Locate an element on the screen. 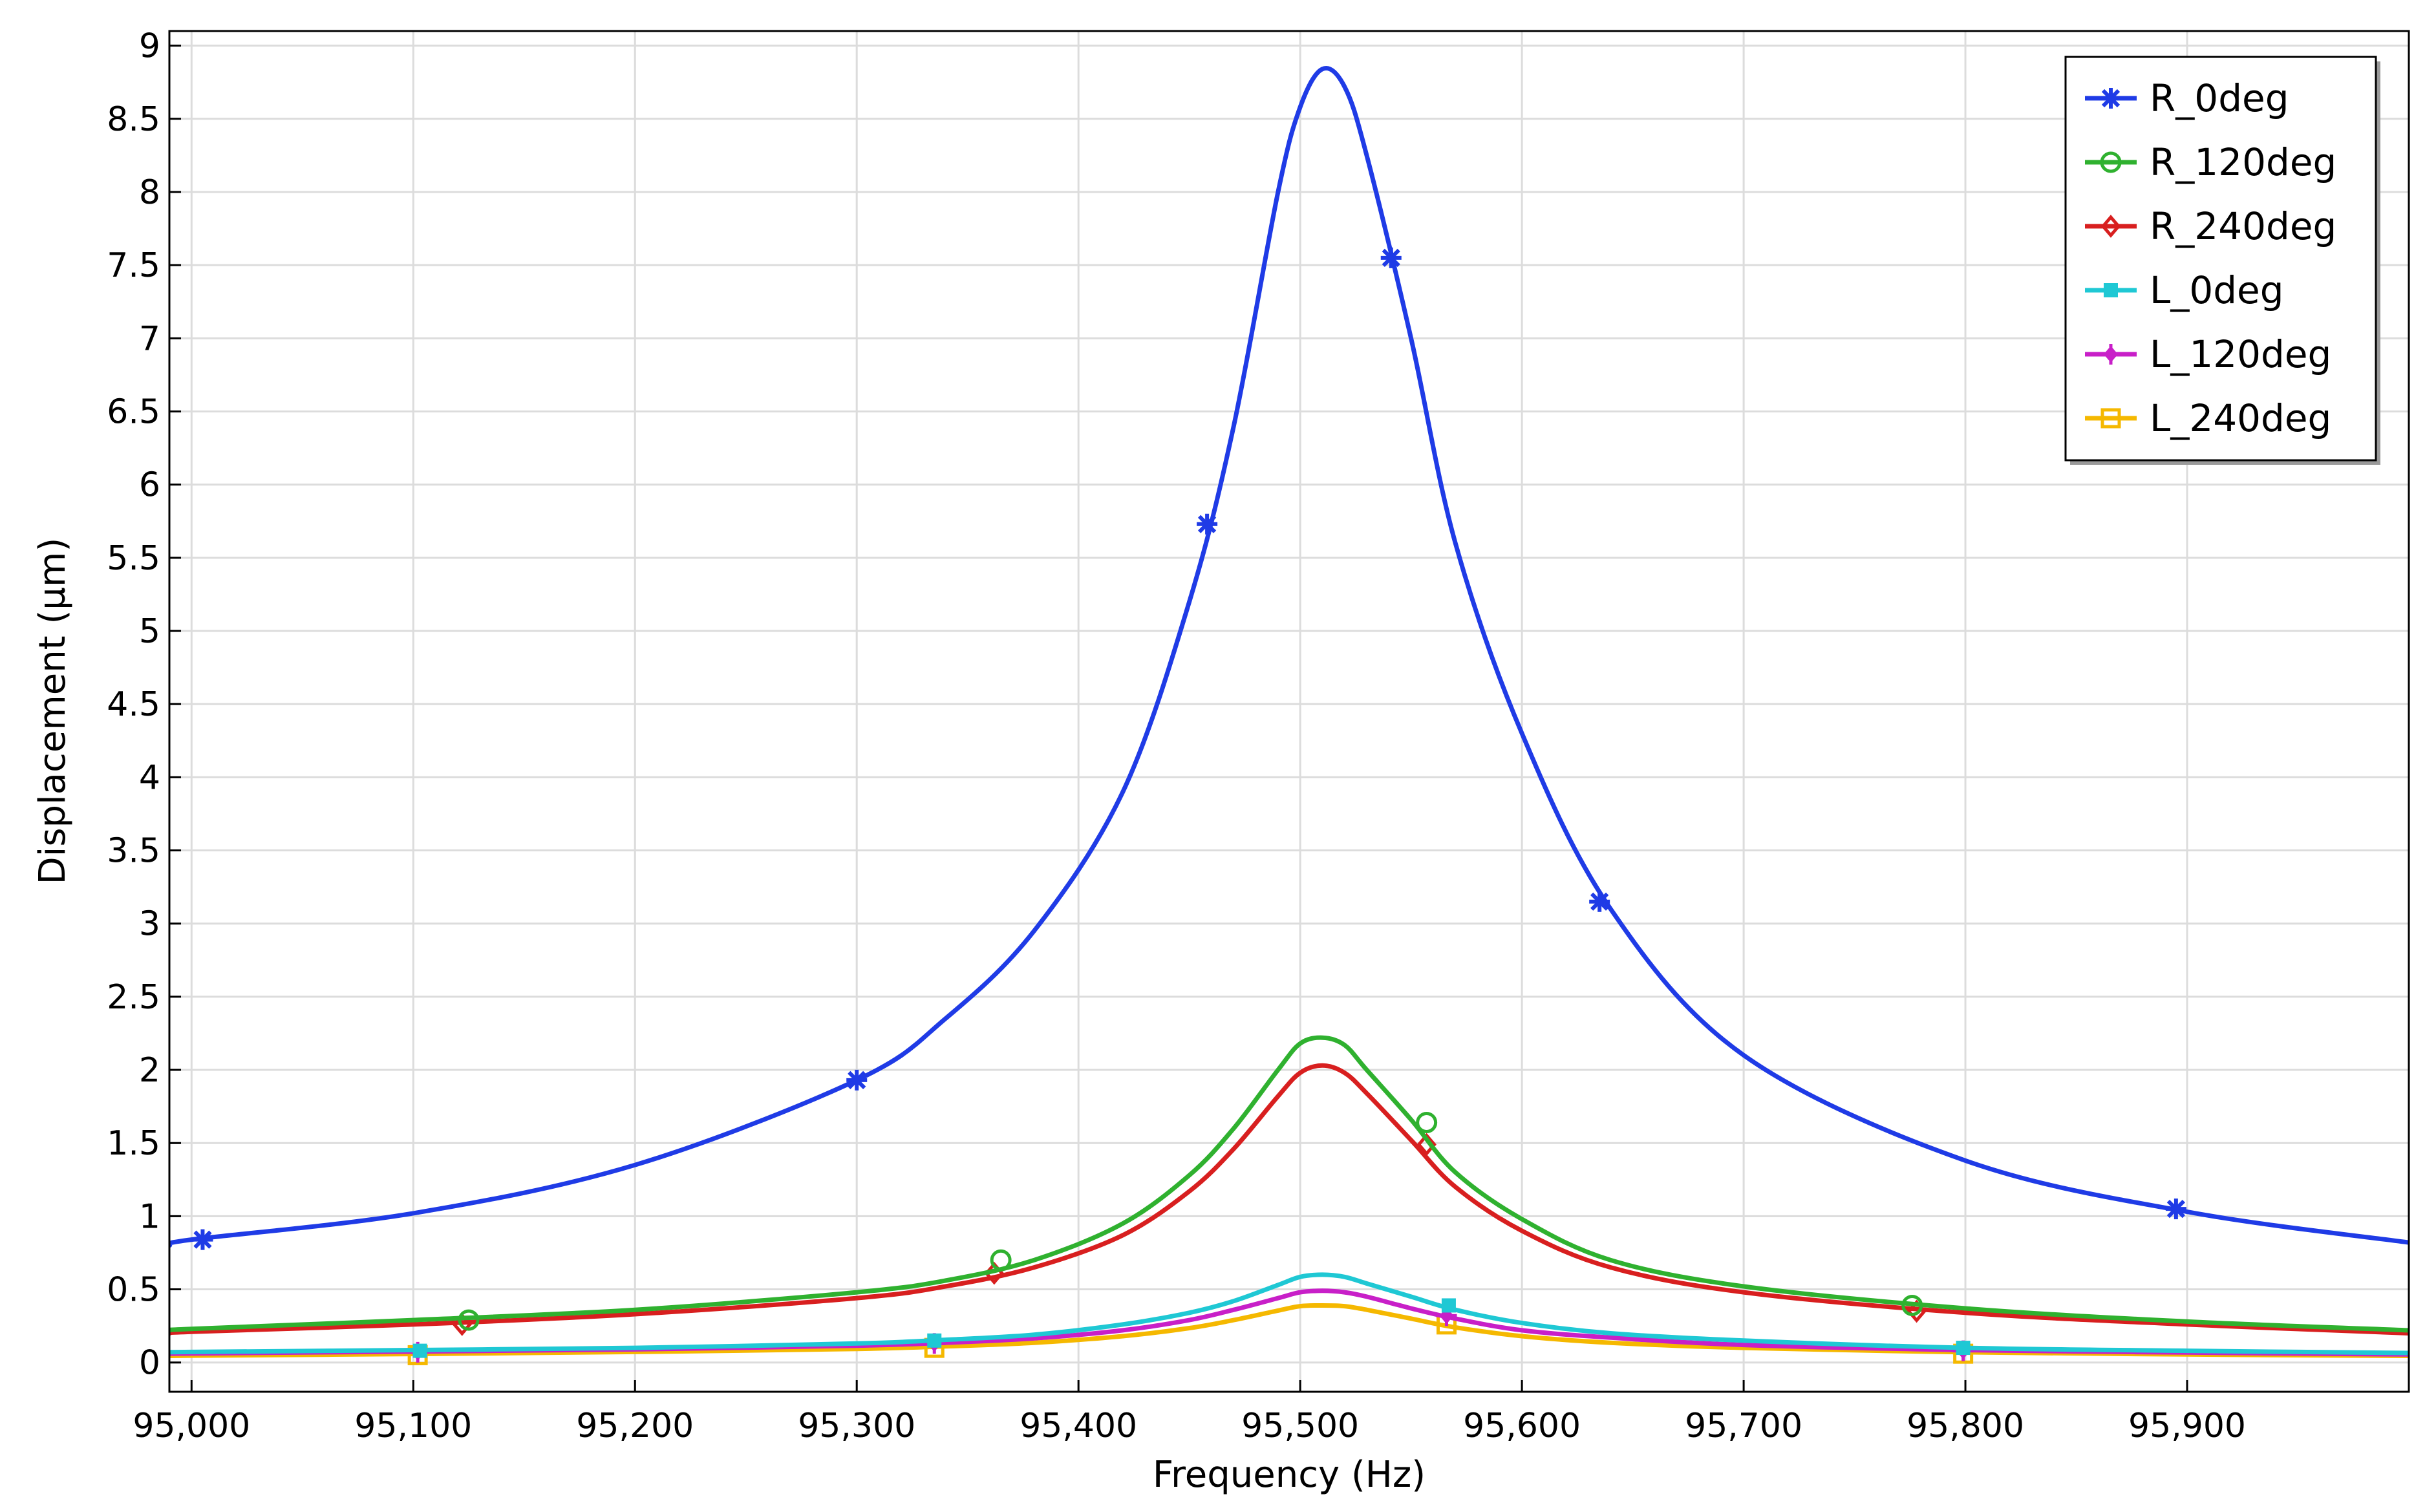  legend-box is located at coordinates (2220, 259).